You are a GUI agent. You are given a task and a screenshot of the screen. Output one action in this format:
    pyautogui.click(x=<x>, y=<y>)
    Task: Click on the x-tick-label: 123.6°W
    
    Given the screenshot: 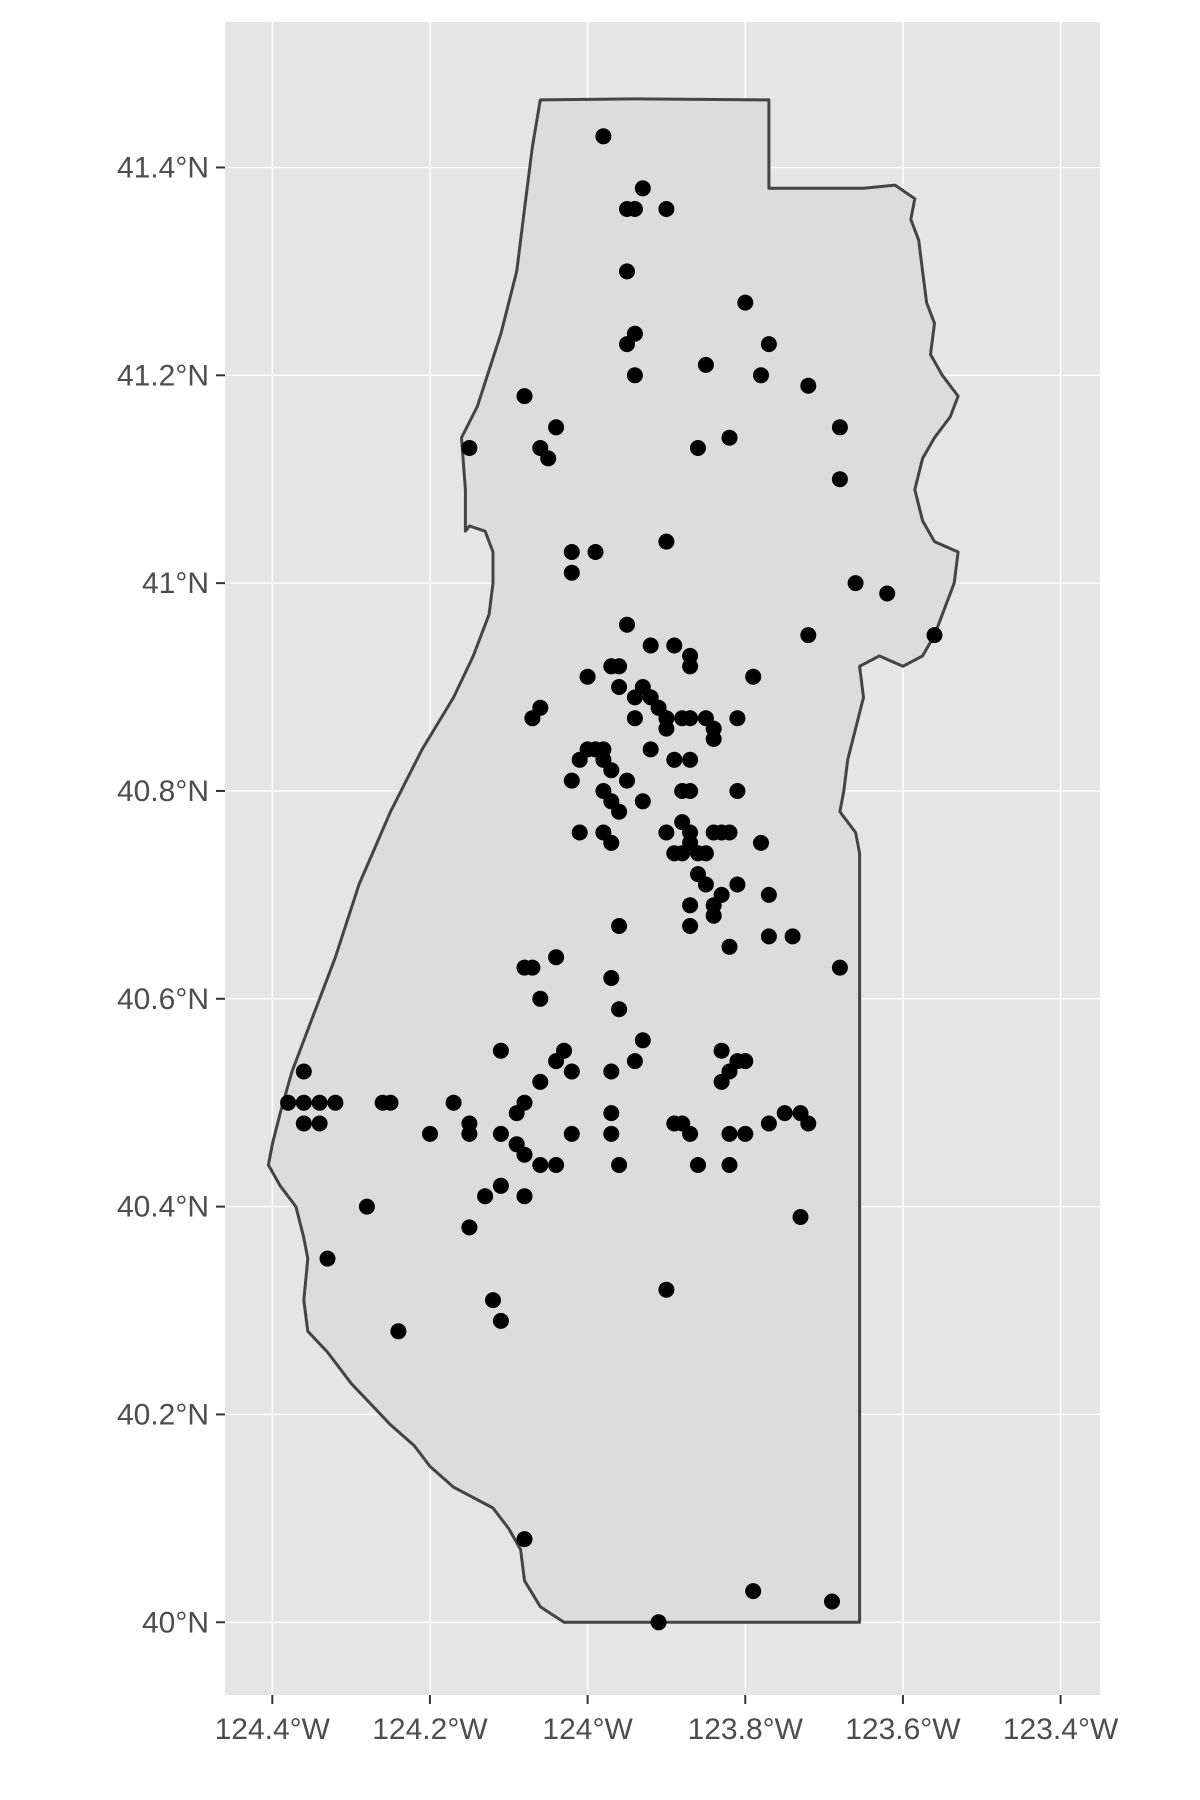 What is the action you would take?
    pyautogui.click(x=903, y=1729)
    